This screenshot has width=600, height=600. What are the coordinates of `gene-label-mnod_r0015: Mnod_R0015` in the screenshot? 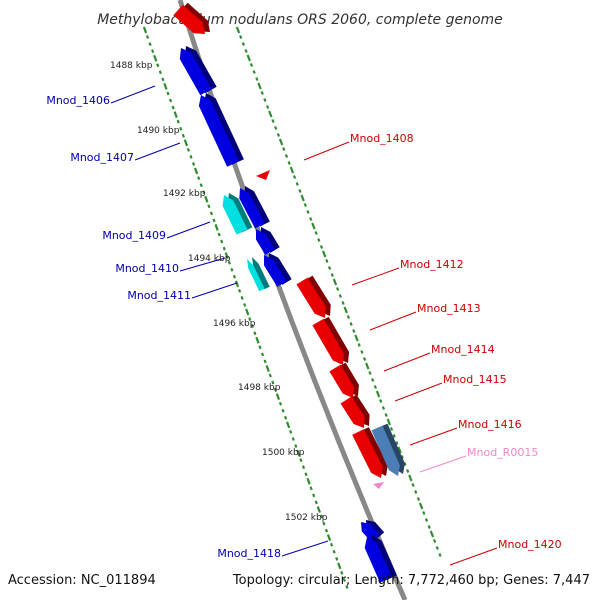 It's located at (502, 452).